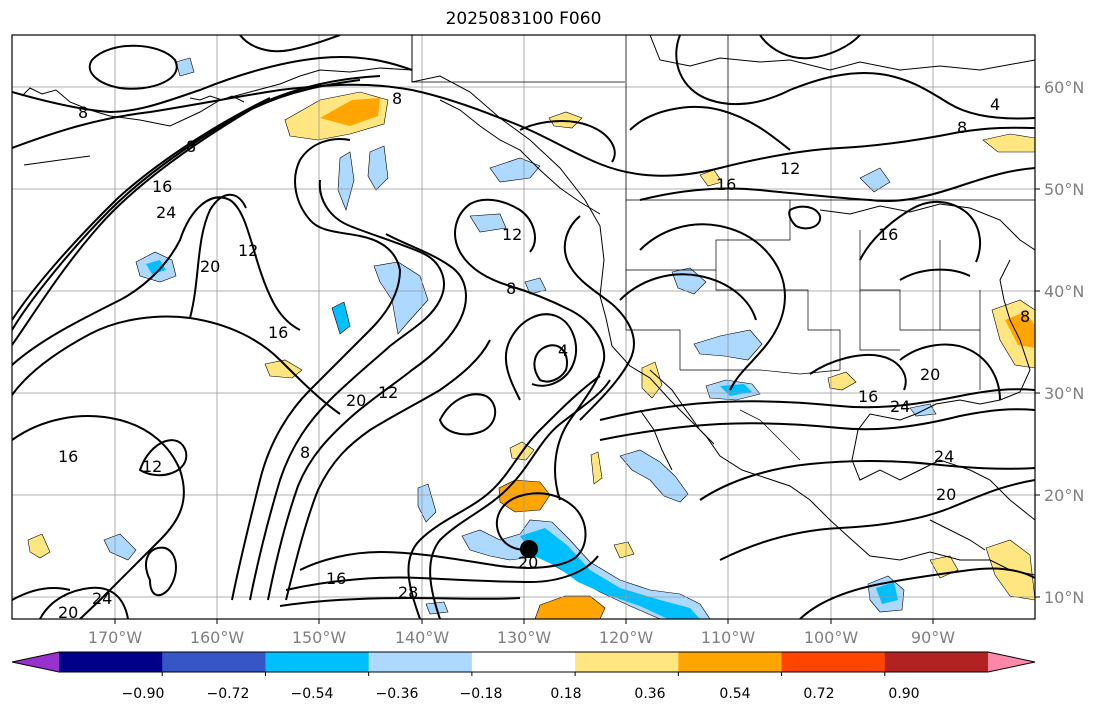  Describe the element at coordinates (1064, 87) in the screenshot. I see `lat-label: 60°N` at that location.